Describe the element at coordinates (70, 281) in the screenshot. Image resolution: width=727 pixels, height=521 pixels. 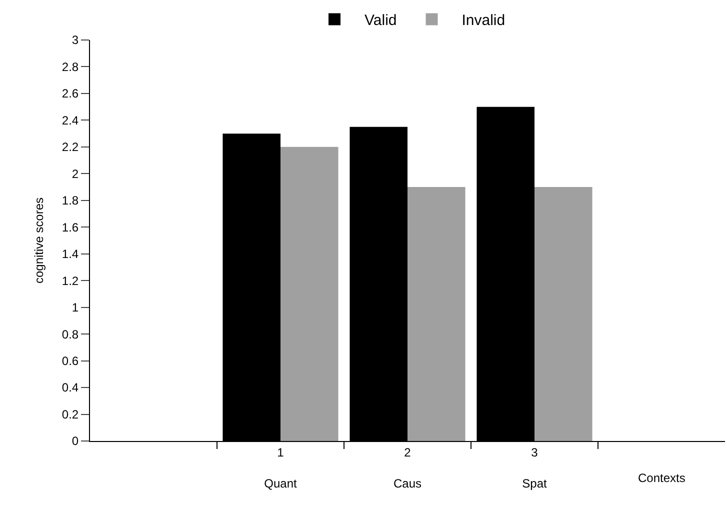
I see `y-tick-label: 1.2` at that location.